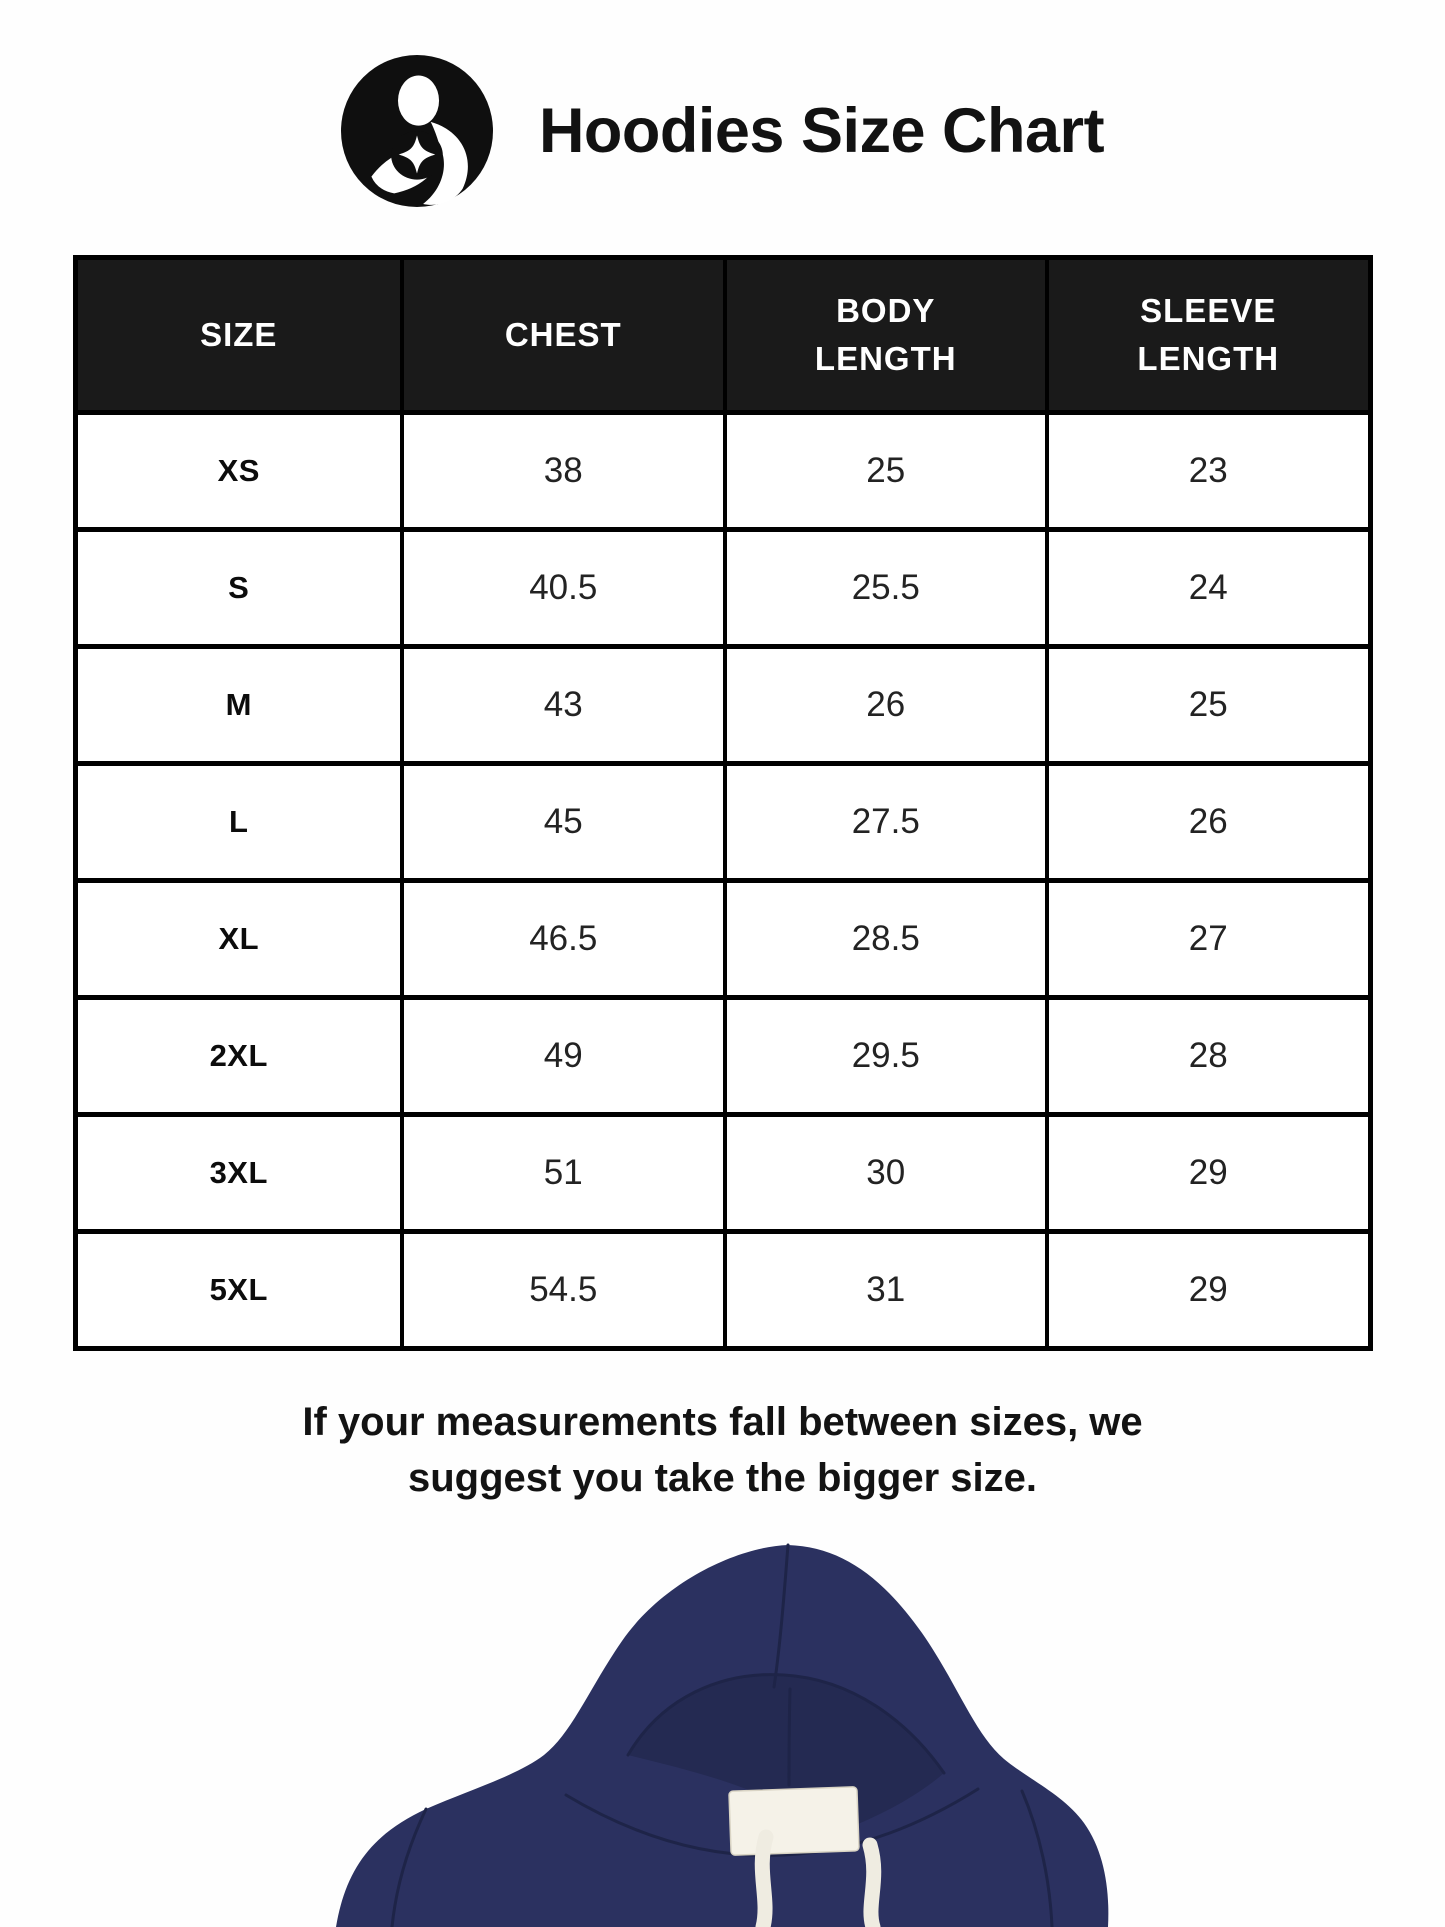 Image resolution: width=1445 pixels, height=1927 pixels. I want to click on column-header-body-length: BODY LENGTH, so click(884, 335).